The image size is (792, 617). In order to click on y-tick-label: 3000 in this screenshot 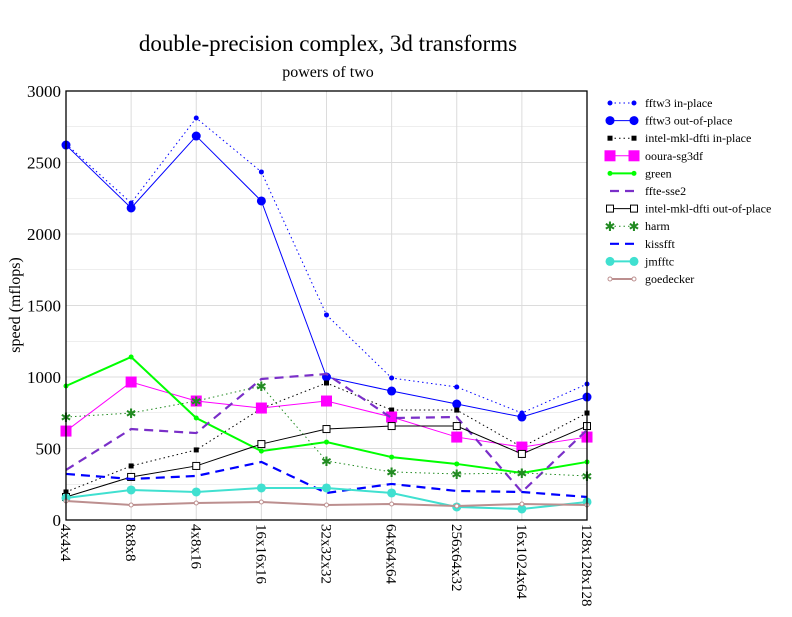, I will do `click(44, 91)`.